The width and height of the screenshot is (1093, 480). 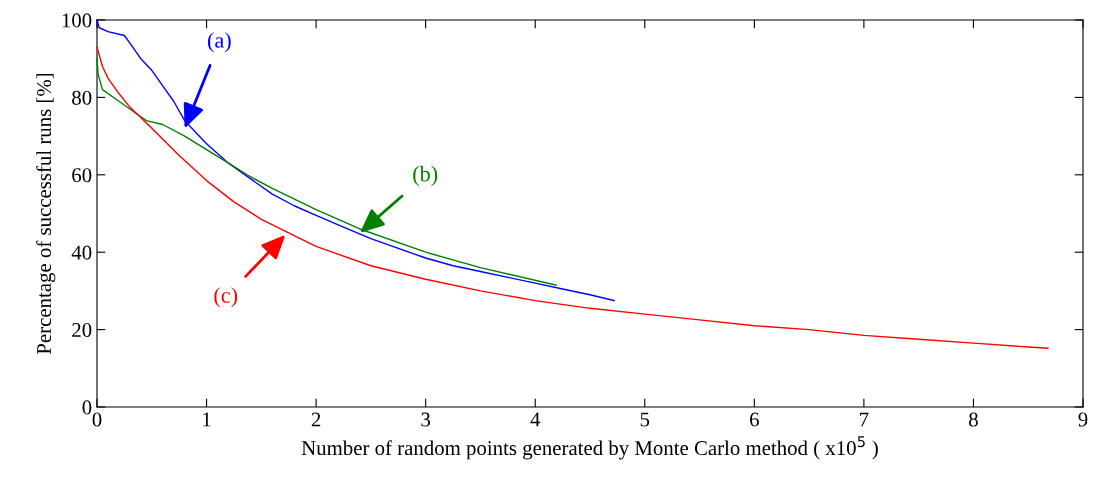 What do you see at coordinates (82, 97) in the screenshot?
I see `y-tick-label: 80` at bounding box center [82, 97].